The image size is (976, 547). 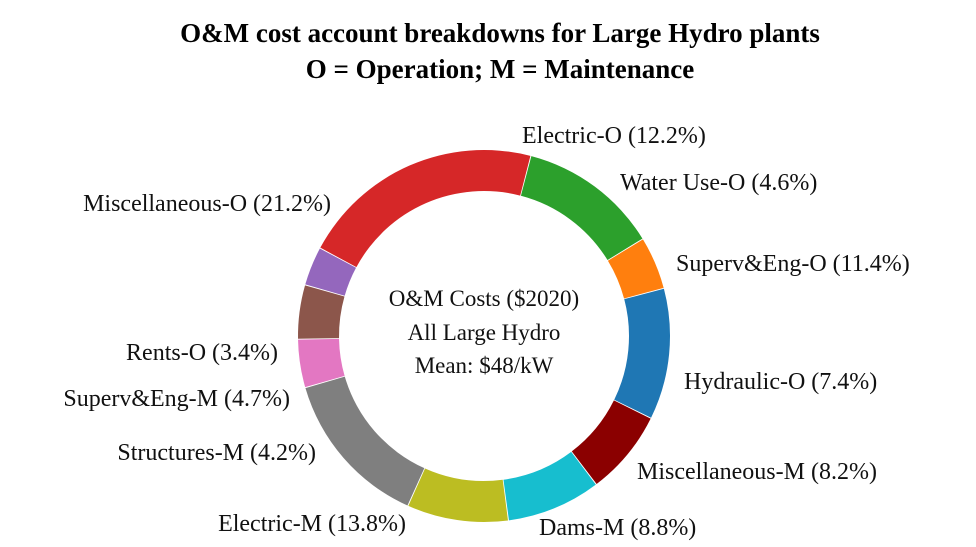 What do you see at coordinates (484, 365) in the screenshot?
I see `center-text-line-3: Mean: $48/kW` at bounding box center [484, 365].